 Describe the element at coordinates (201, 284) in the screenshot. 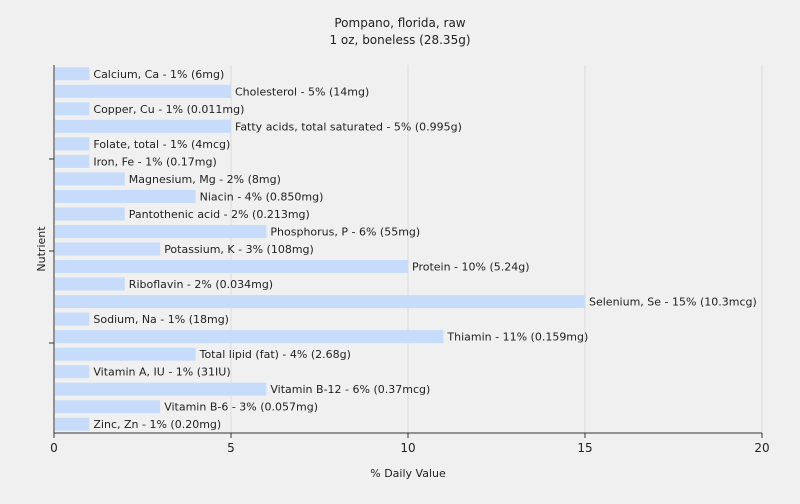

I see `bar-label: Riboflavin - 2% (0.034mg)` at that location.